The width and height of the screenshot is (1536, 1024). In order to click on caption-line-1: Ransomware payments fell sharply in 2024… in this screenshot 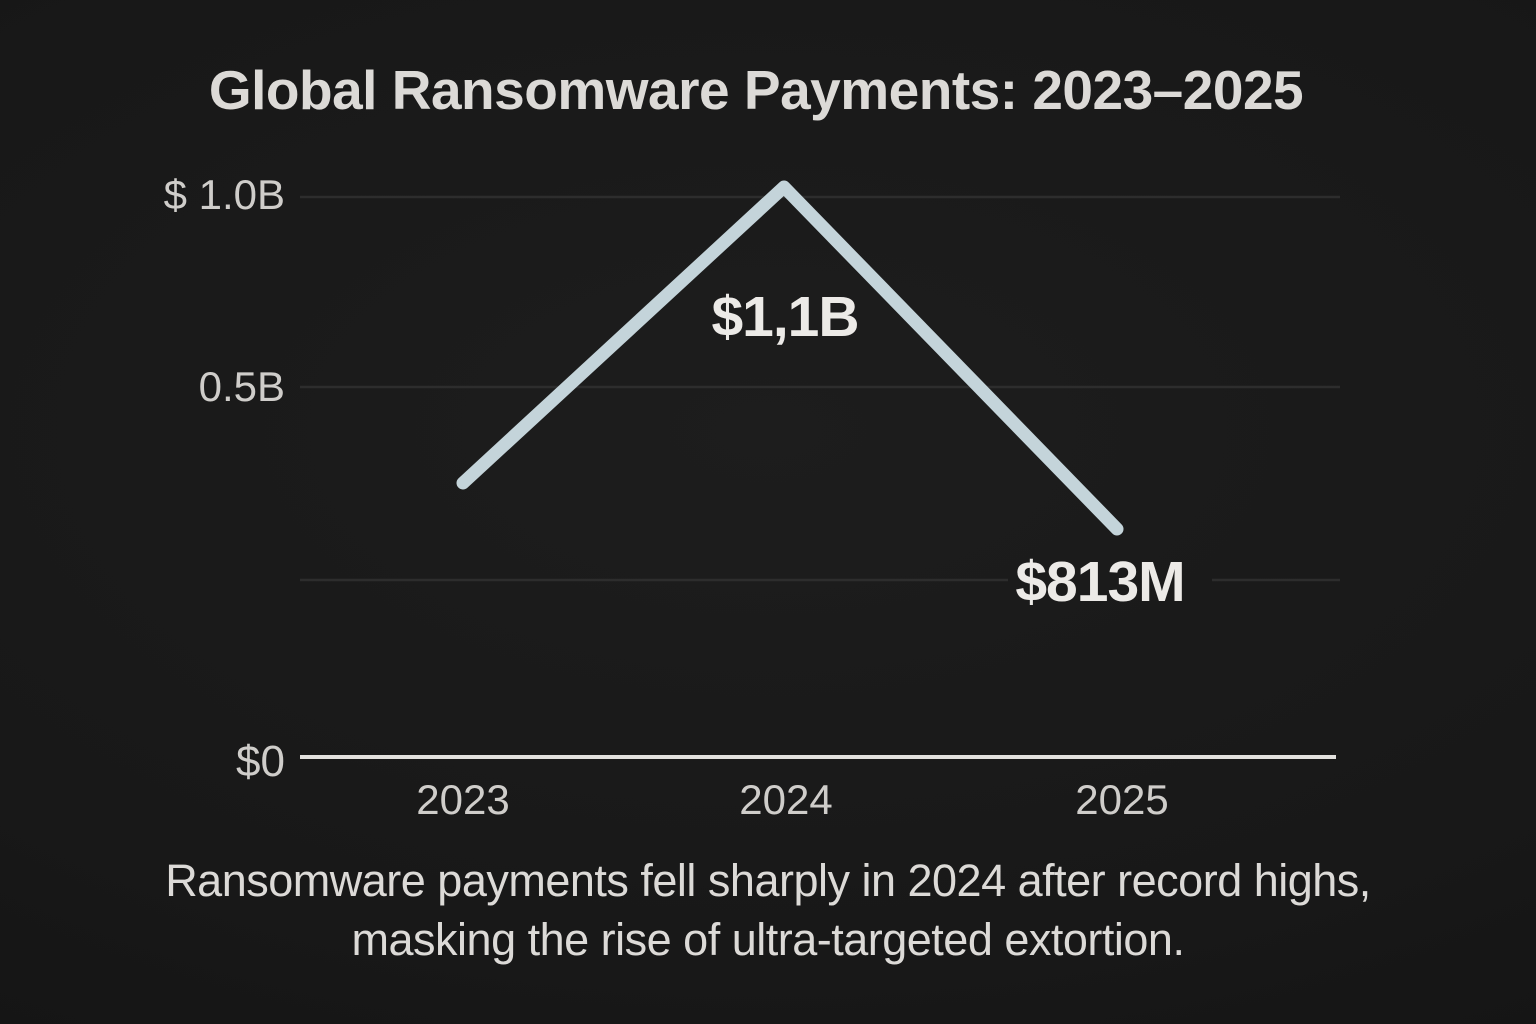, I will do `click(768, 880)`.